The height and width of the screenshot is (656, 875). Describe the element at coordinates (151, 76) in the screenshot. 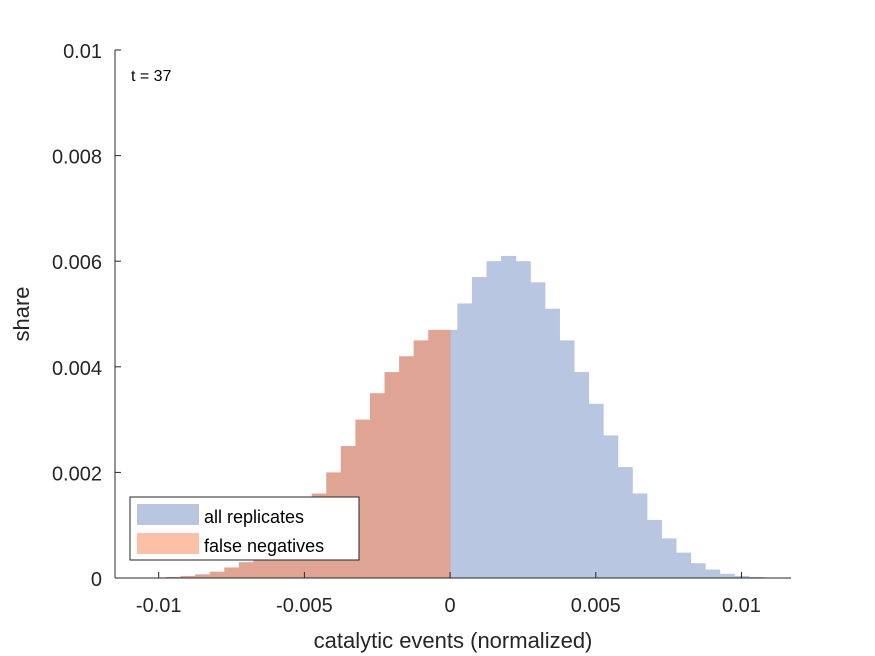

I see `time-annotation: t = 37` at that location.